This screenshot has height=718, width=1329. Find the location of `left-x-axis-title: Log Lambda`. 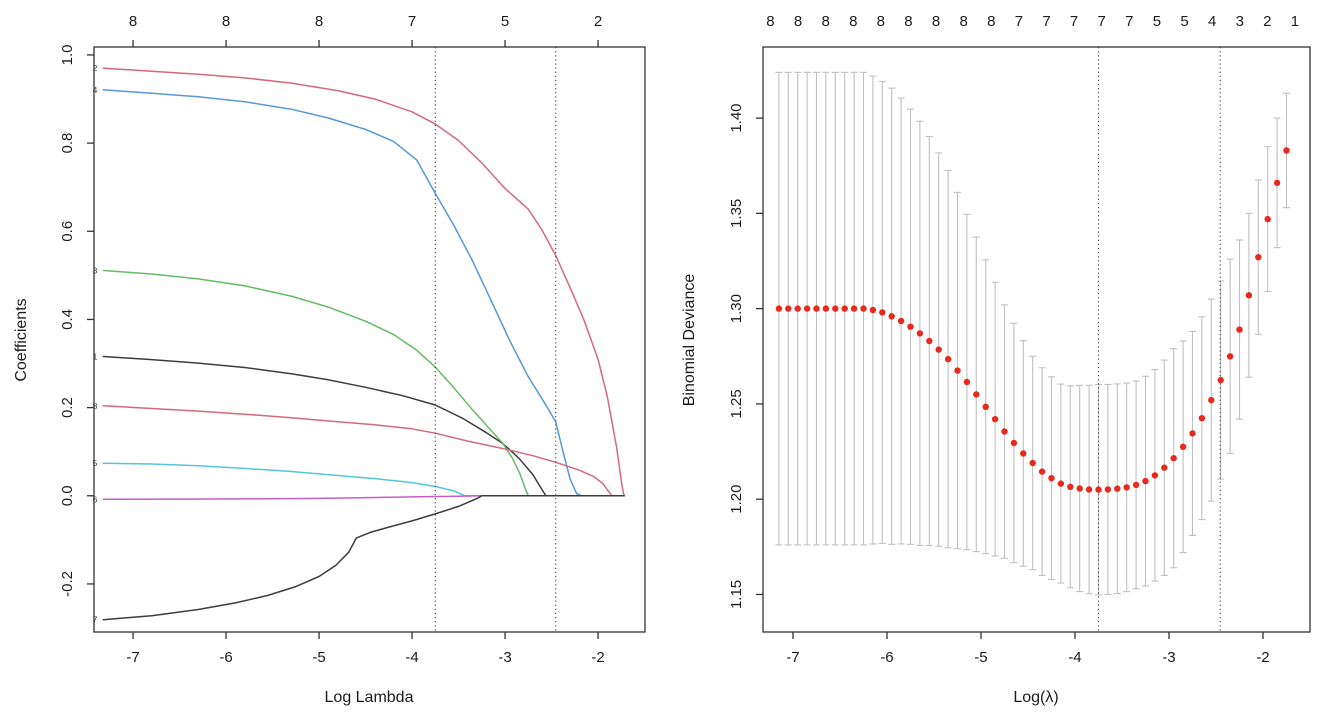

left-x-axis-title: Log Lambda is located at coordinates (369, 697).